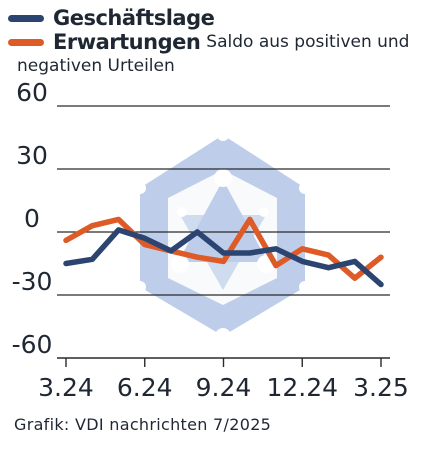  Describe the element at coordinates (32, 344) in the screenshot. I see `y-tick-label: -60` at that location.